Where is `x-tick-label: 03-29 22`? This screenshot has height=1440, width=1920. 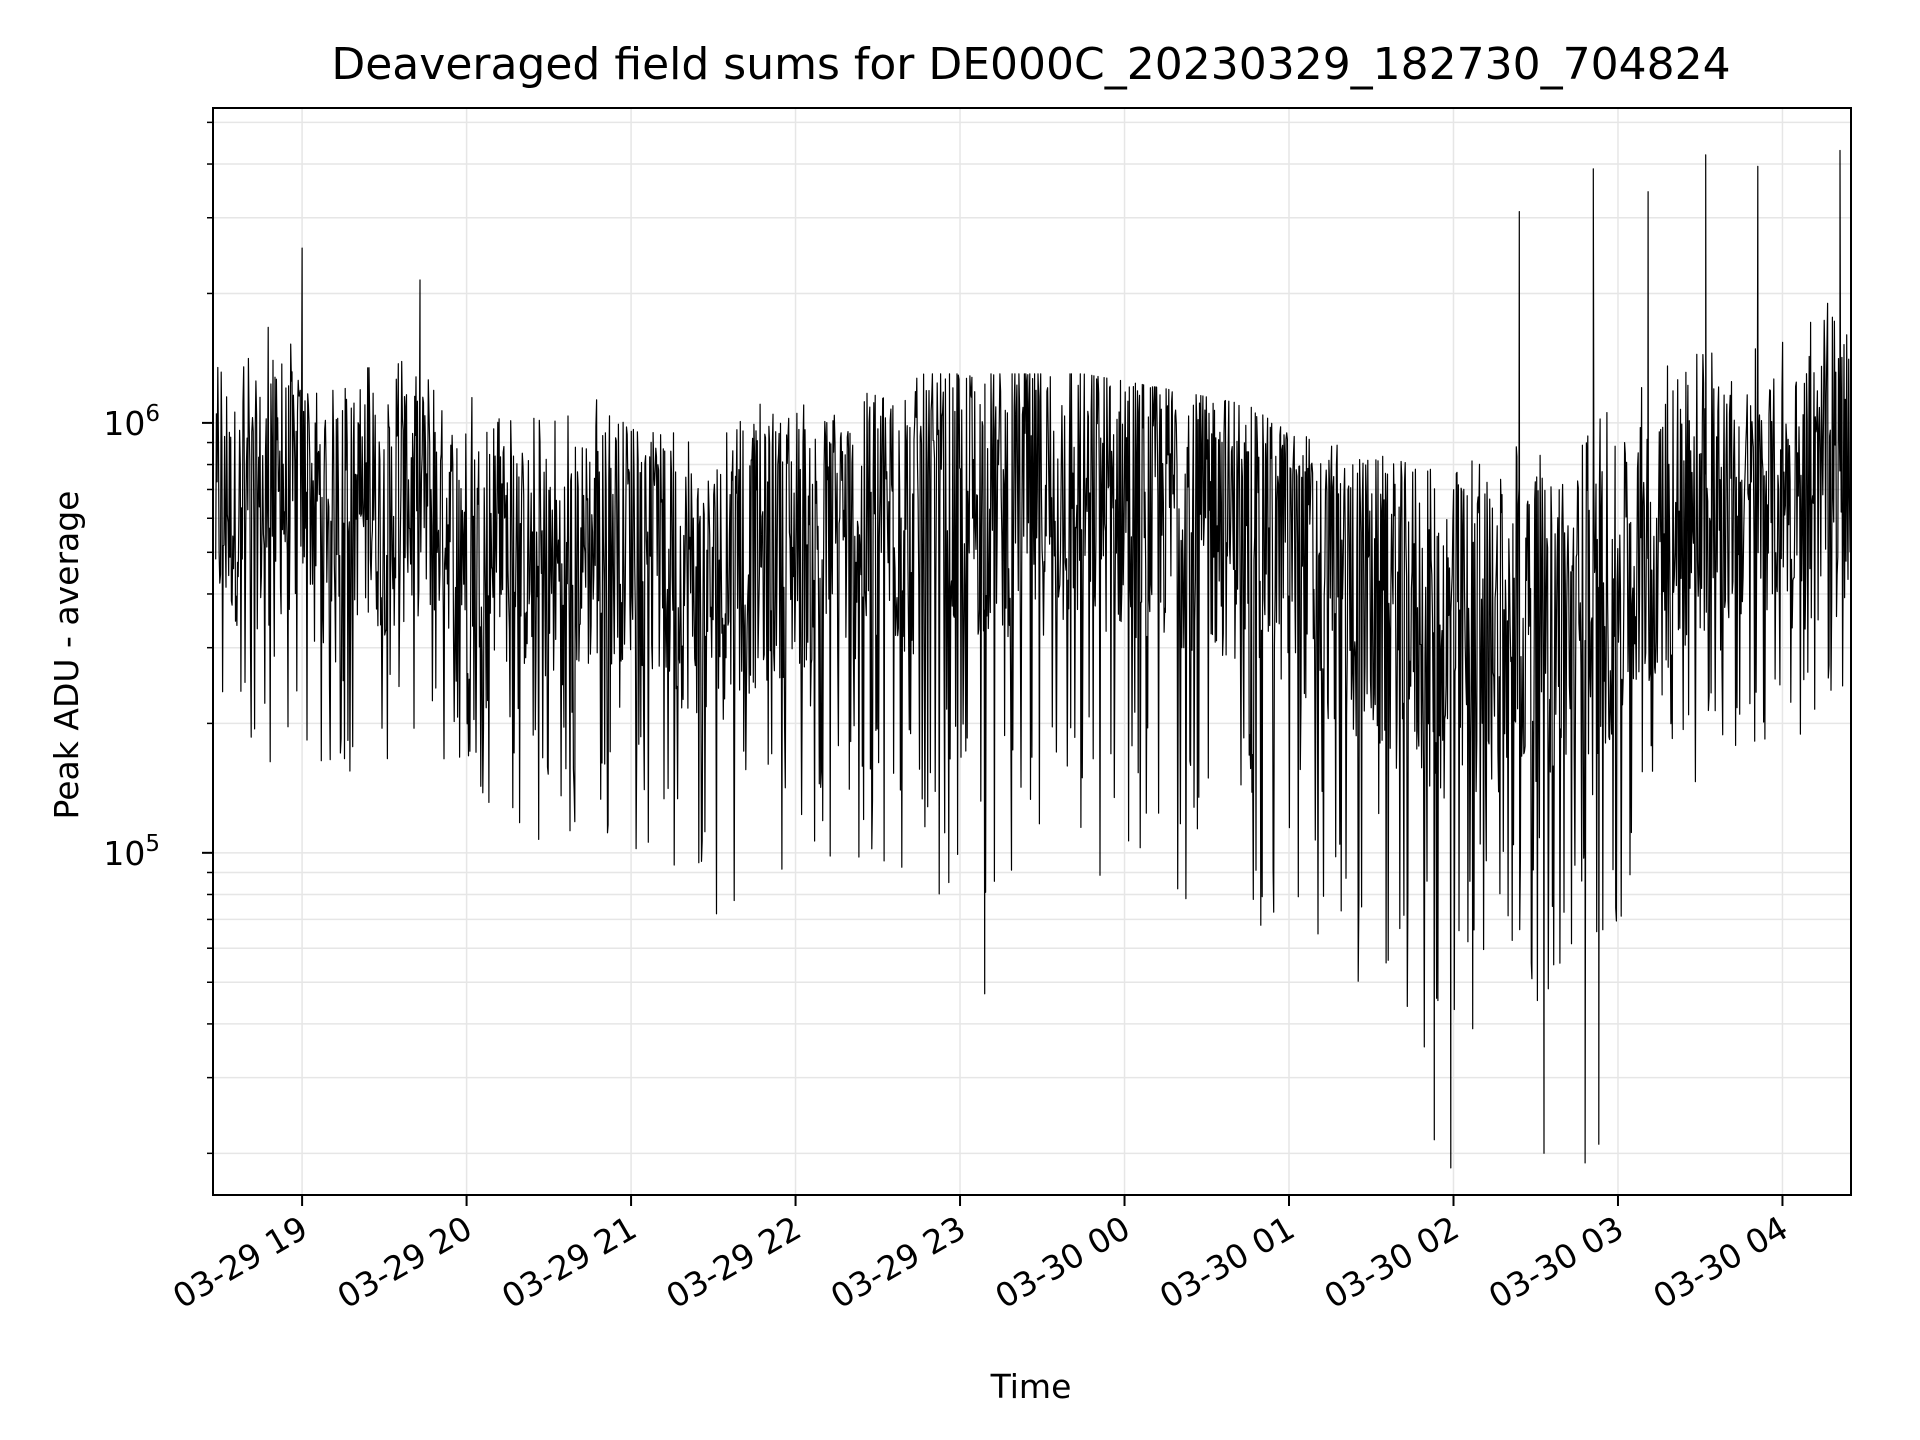
x-tick-label: 03-29 22 is located at coordinates (734, 1262).